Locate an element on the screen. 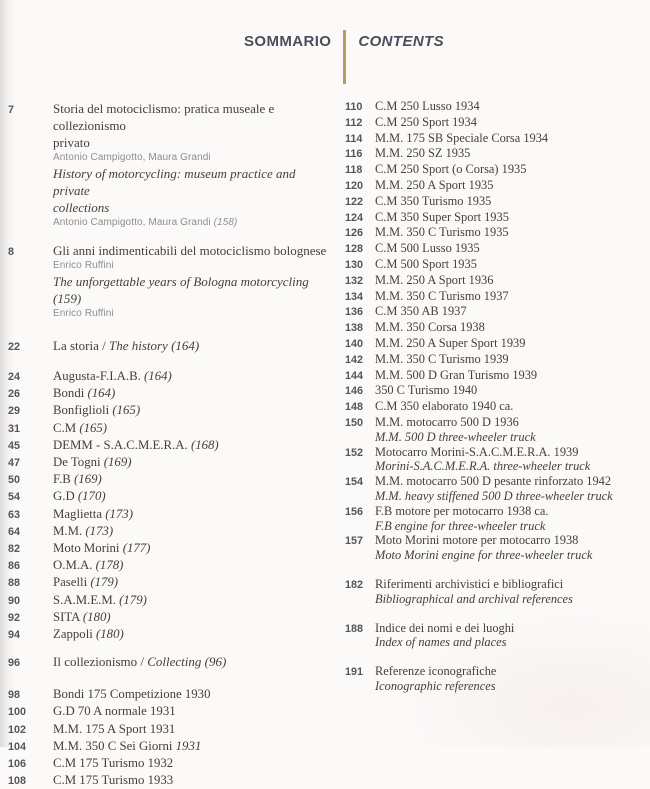 The height and width of the screenshot is (789, 650). entry-pageref: (158) is located at coordinates (225, 222).